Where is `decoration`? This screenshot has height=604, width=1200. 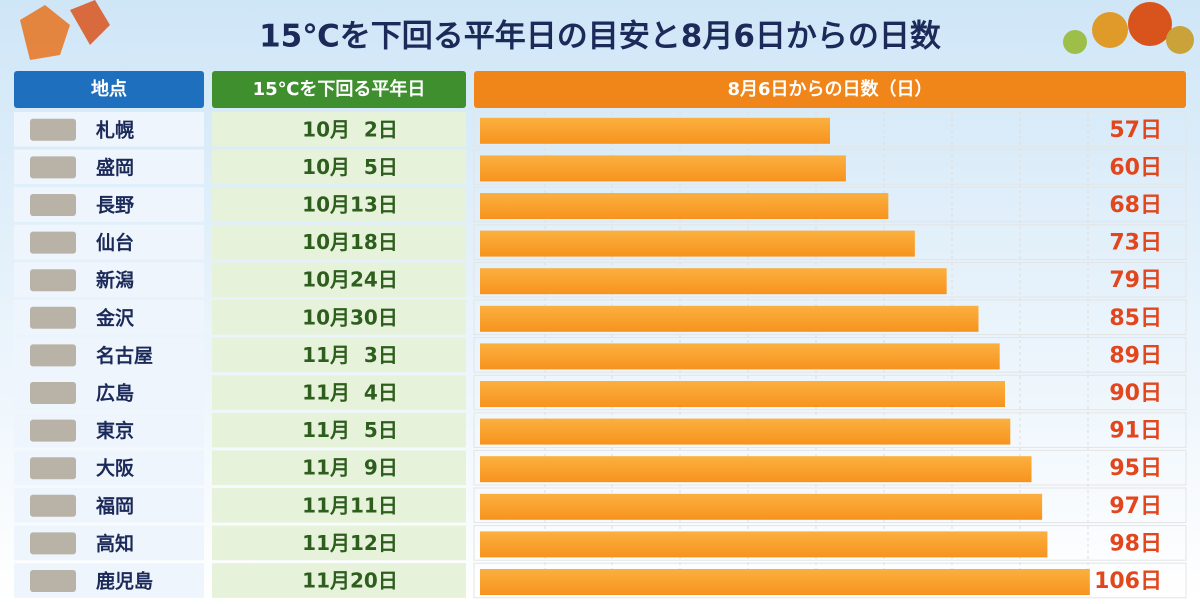
decoration is located at coordinates (607, 30).